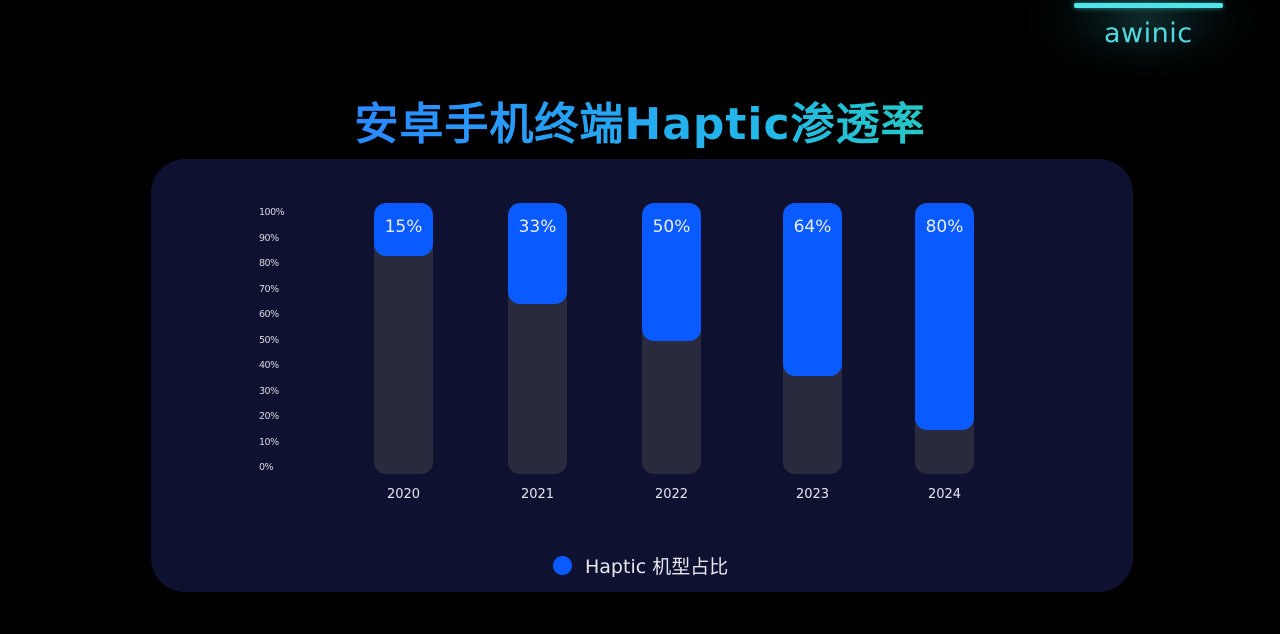  I want to click on y-tick: 20%, so click(269, 416).